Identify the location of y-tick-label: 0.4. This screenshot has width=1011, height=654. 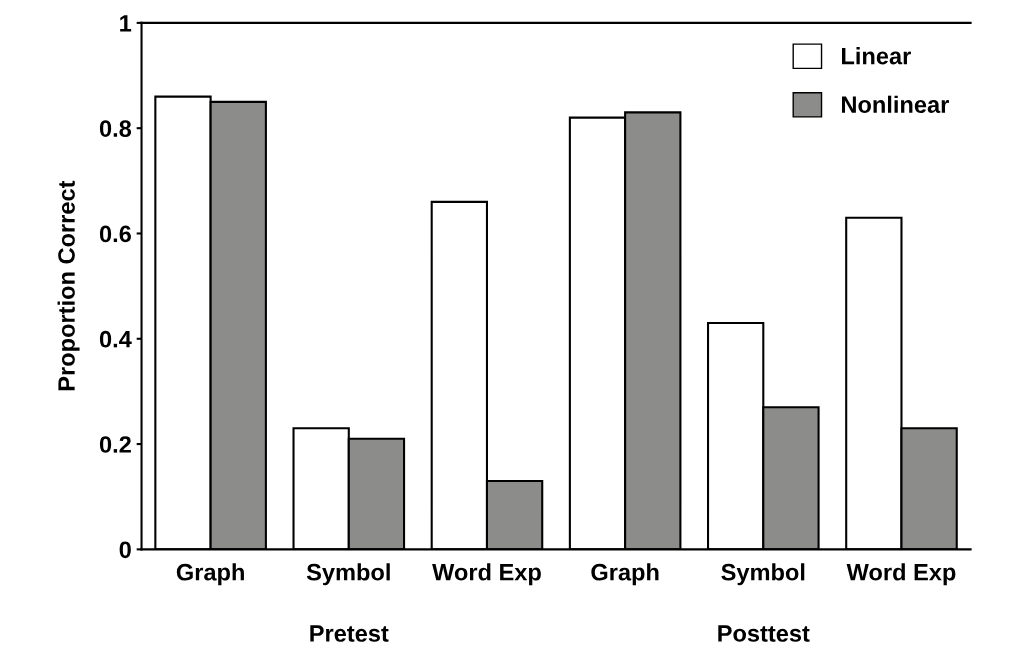
(115, 339).